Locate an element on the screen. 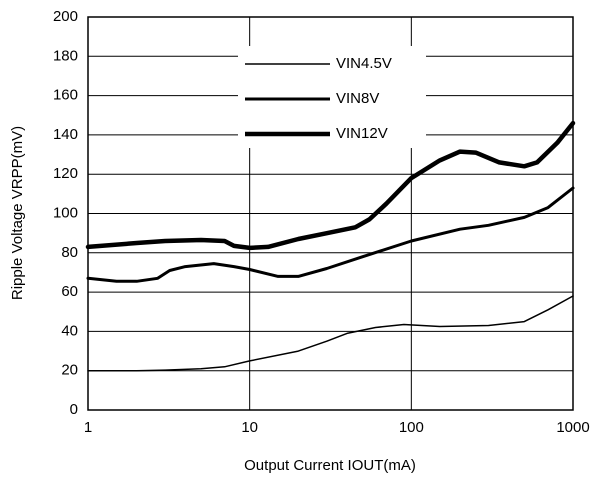  x-axis-label: Output Current IOUT(mA) is located at coordinates (330, 465).